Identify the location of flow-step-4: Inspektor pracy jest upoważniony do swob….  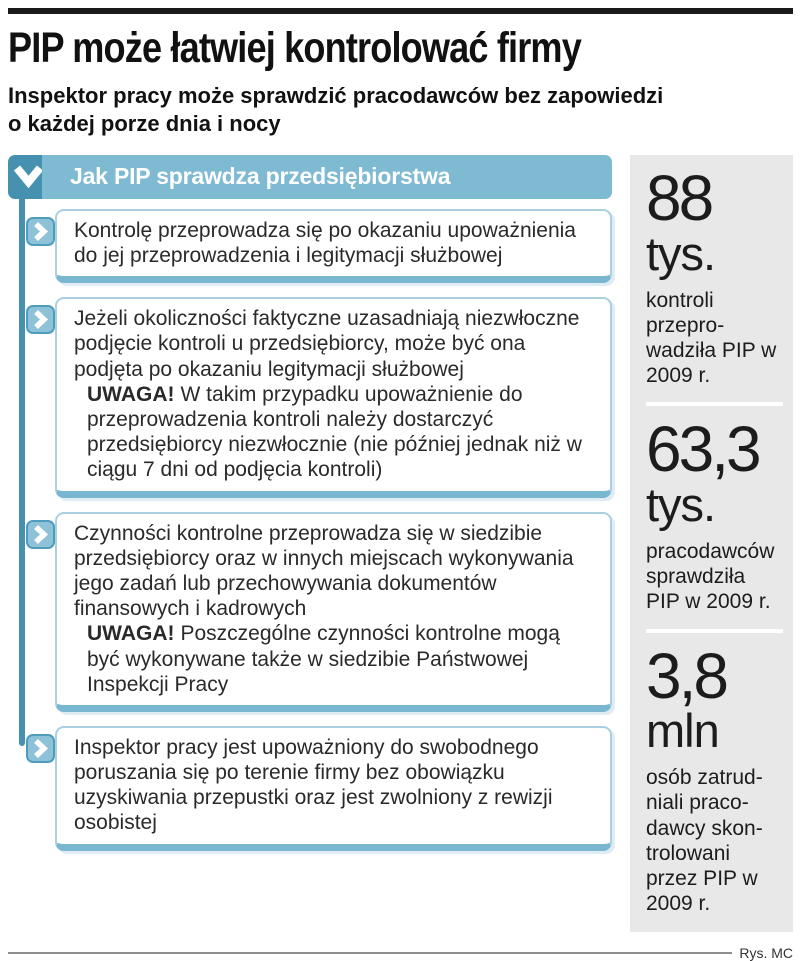
(319, 788).